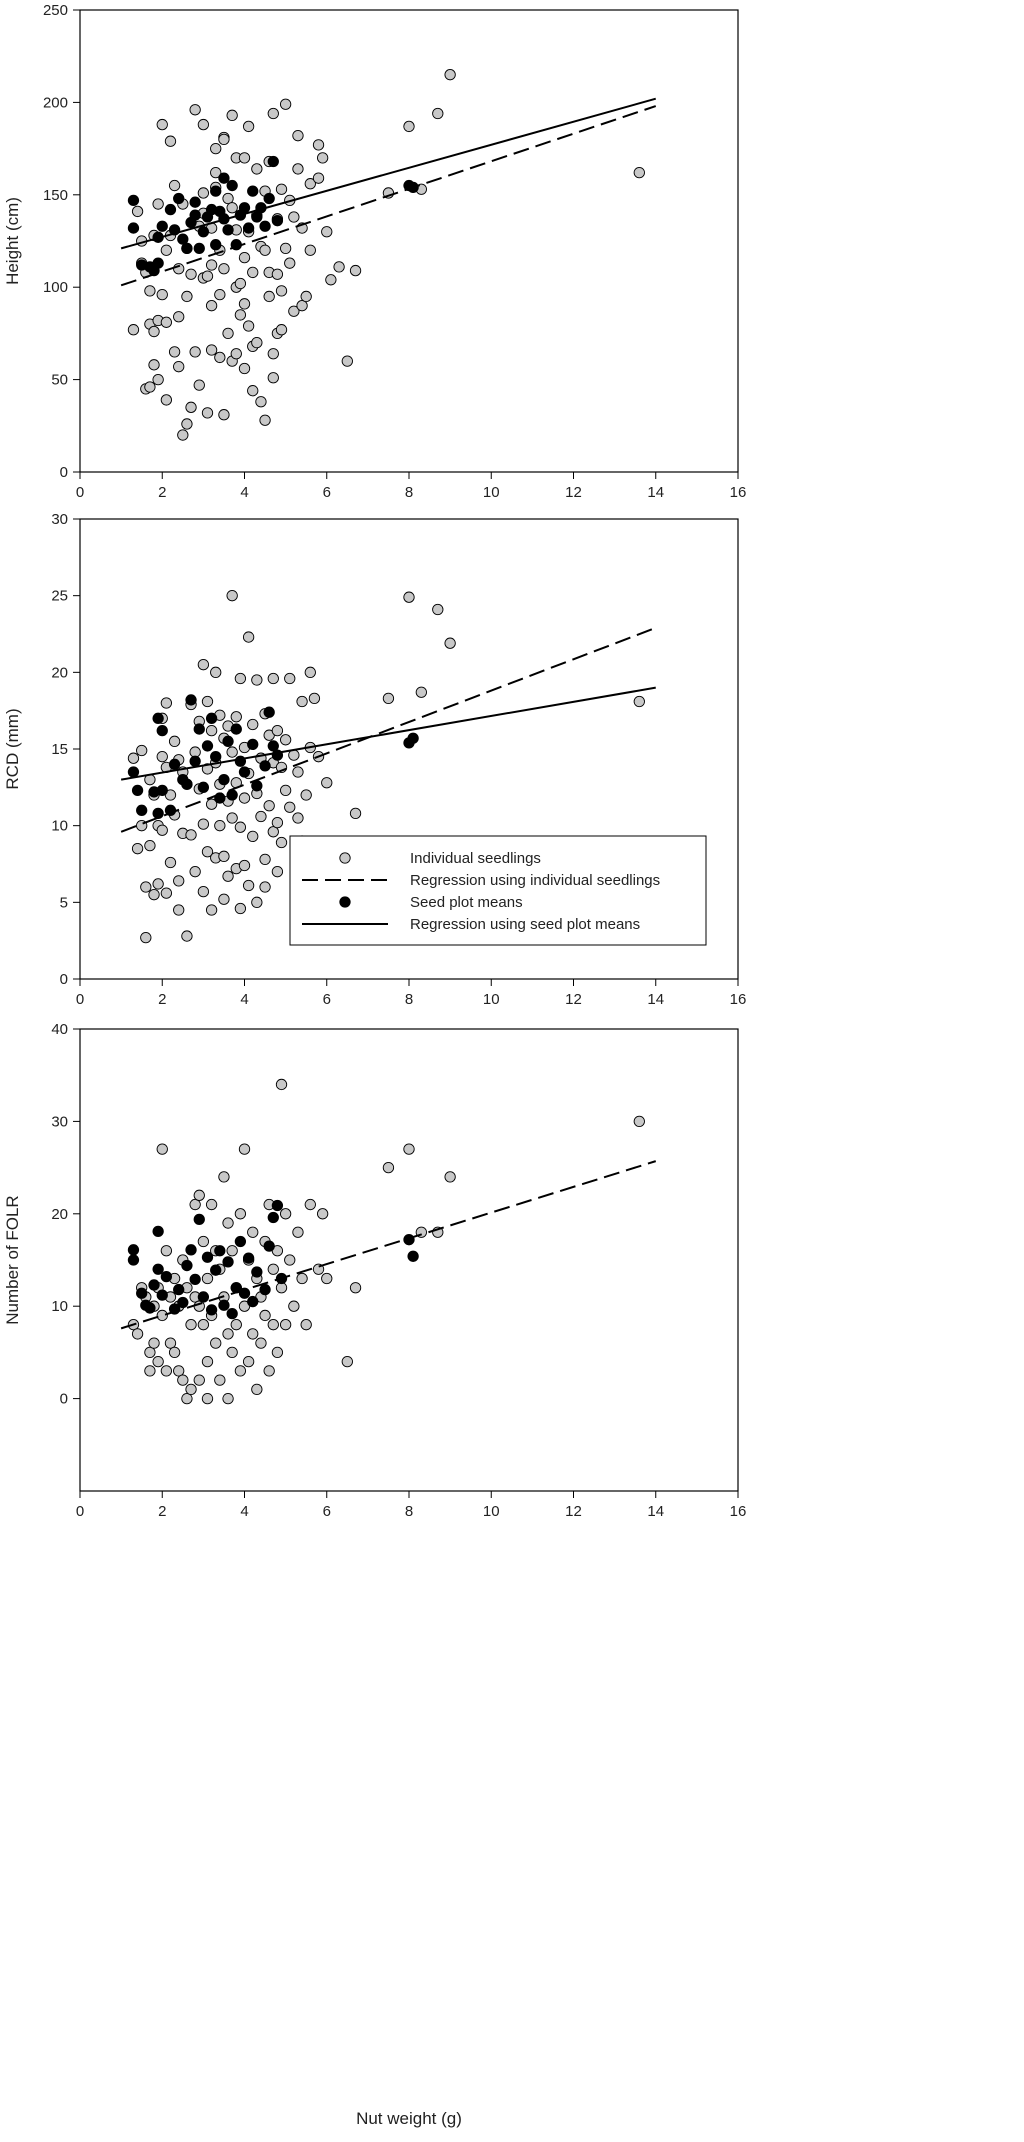 The height and width of the screenshot is (2142, 1024). What do you see at coordinates (59, 1306) in the screenshot?
I see `y-tick-label: 10` at bounding box center [59, 1306].